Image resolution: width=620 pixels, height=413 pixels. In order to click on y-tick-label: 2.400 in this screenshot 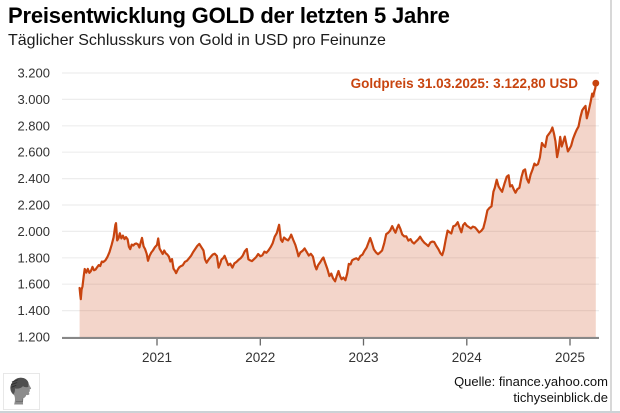, I will do `click(33, 178)`.